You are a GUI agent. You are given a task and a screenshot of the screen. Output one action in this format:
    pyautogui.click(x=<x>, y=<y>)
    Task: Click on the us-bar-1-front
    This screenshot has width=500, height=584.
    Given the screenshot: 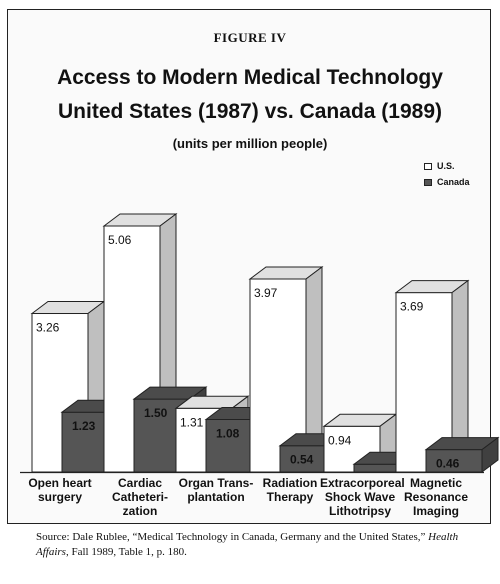 What is the action you would take?
    pyautogui.click(x=132, y=349)
    